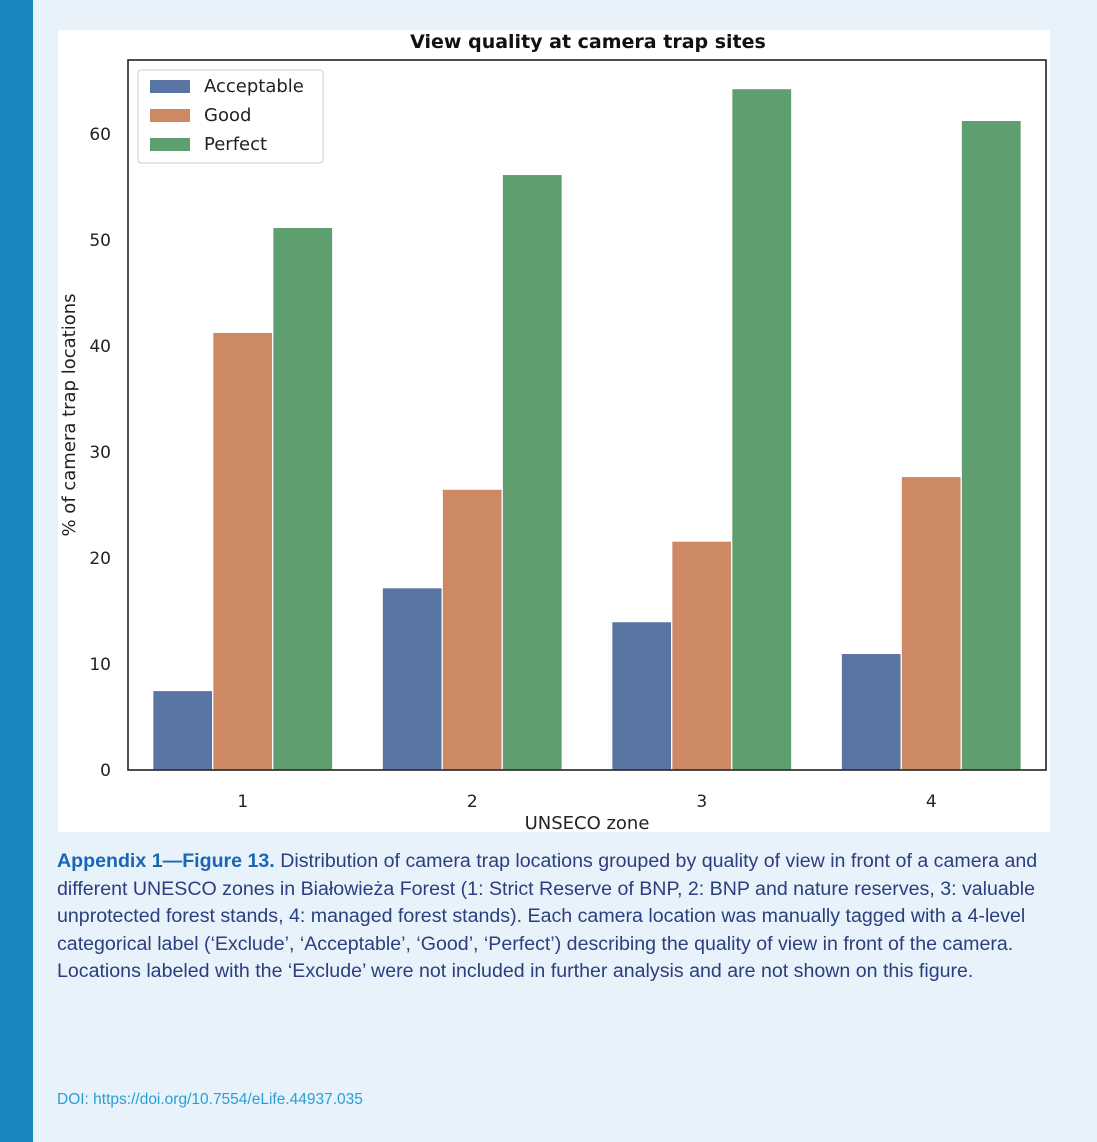 Image resolution: width=1097 pixels, height=1142 pixels. I want to click on y-tick-label: 50, so click(100, 241).